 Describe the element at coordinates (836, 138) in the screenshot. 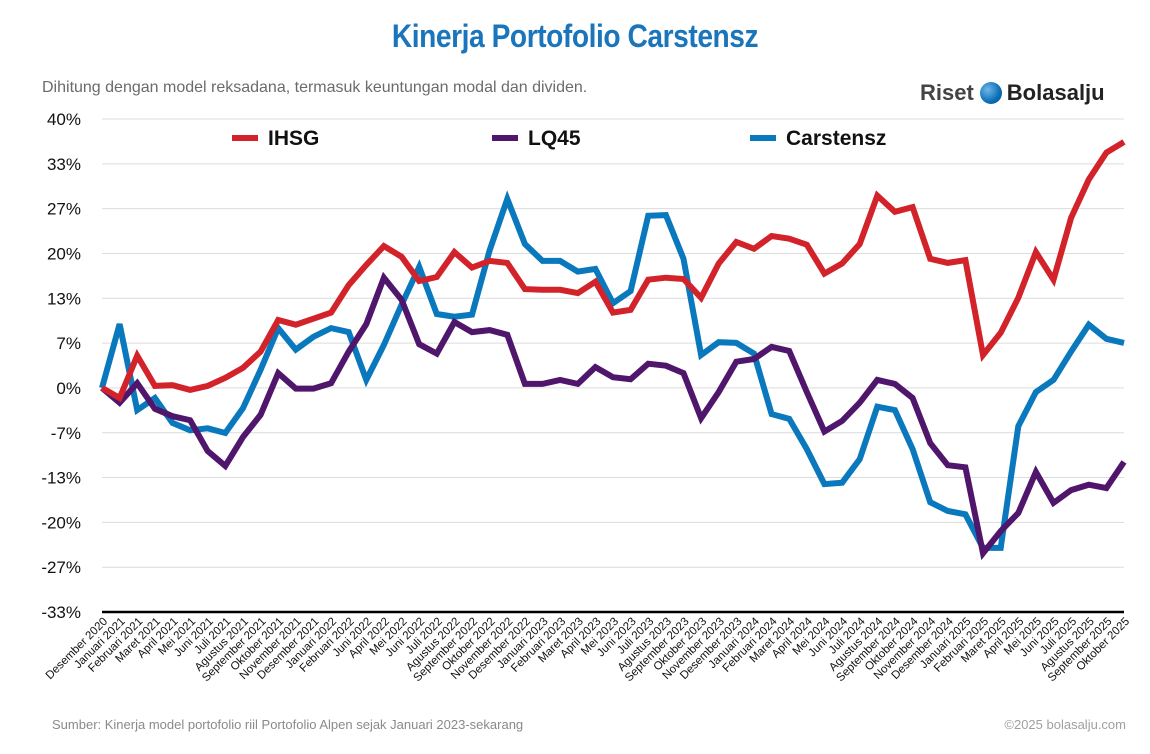

I see `legend-label: Carstensz` at that location.